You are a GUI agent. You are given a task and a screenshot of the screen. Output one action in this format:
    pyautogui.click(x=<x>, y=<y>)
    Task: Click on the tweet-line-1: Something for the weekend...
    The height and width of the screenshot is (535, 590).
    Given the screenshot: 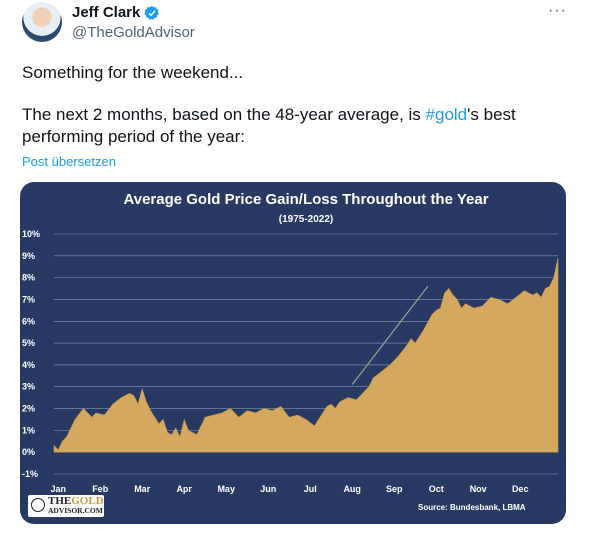 What is the action you would take?
    pyautogui.click(x=133, y=72)
    